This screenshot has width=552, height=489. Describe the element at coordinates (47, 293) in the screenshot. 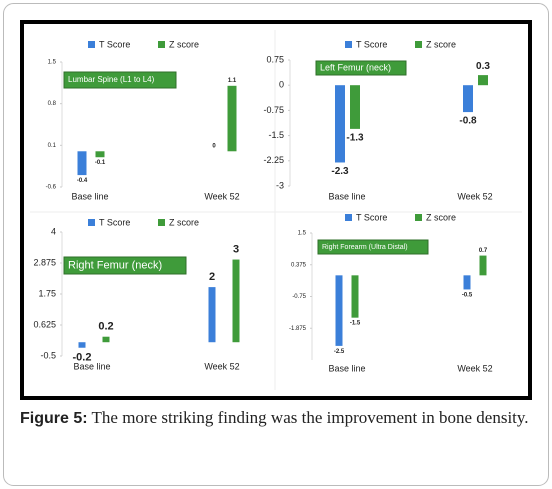

I see `y-tick-label: 1.75` at that location.